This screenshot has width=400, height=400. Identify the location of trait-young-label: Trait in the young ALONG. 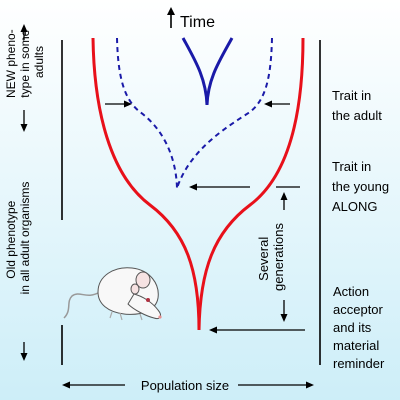
(362, 186).